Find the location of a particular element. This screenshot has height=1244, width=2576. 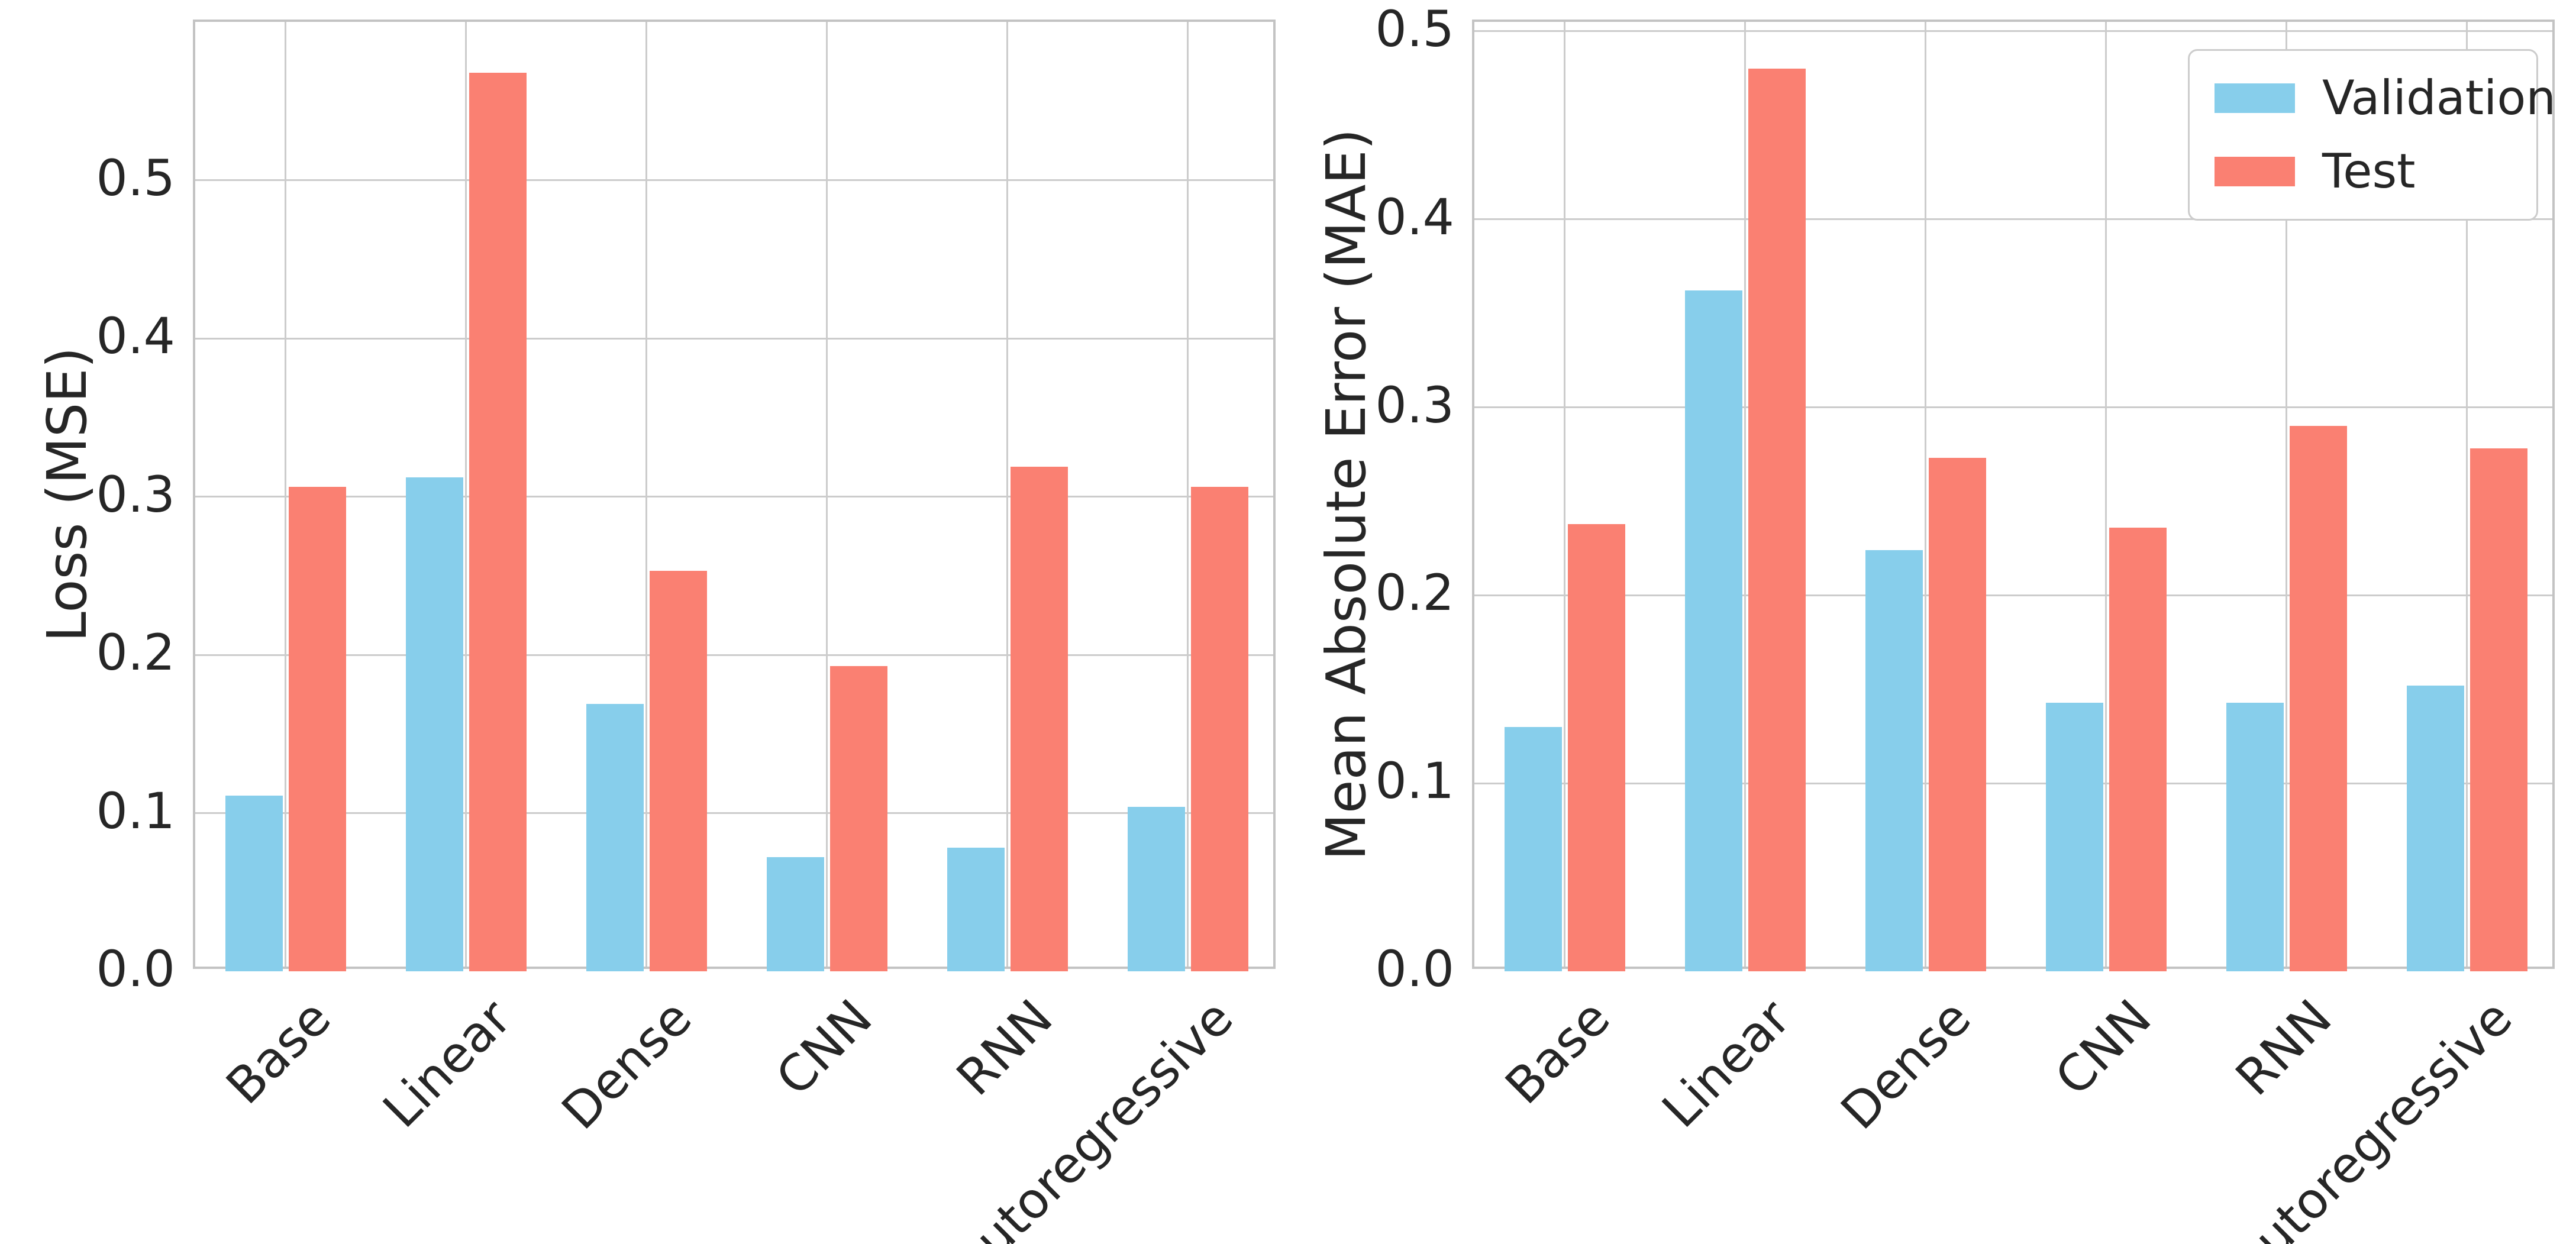

x-tick-label-linear: Linear is located at coordinates (1726, 1063).